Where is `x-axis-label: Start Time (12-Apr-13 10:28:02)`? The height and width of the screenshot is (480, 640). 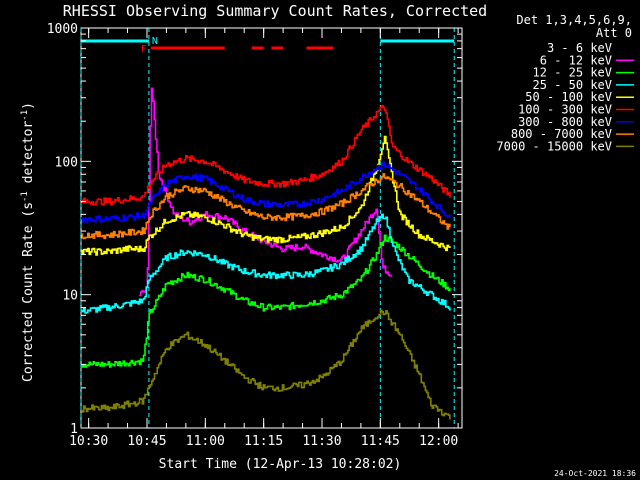 x-axis-label: Start Time (12-Apr-13 10:28:02) is located at coordinates (280, 464).